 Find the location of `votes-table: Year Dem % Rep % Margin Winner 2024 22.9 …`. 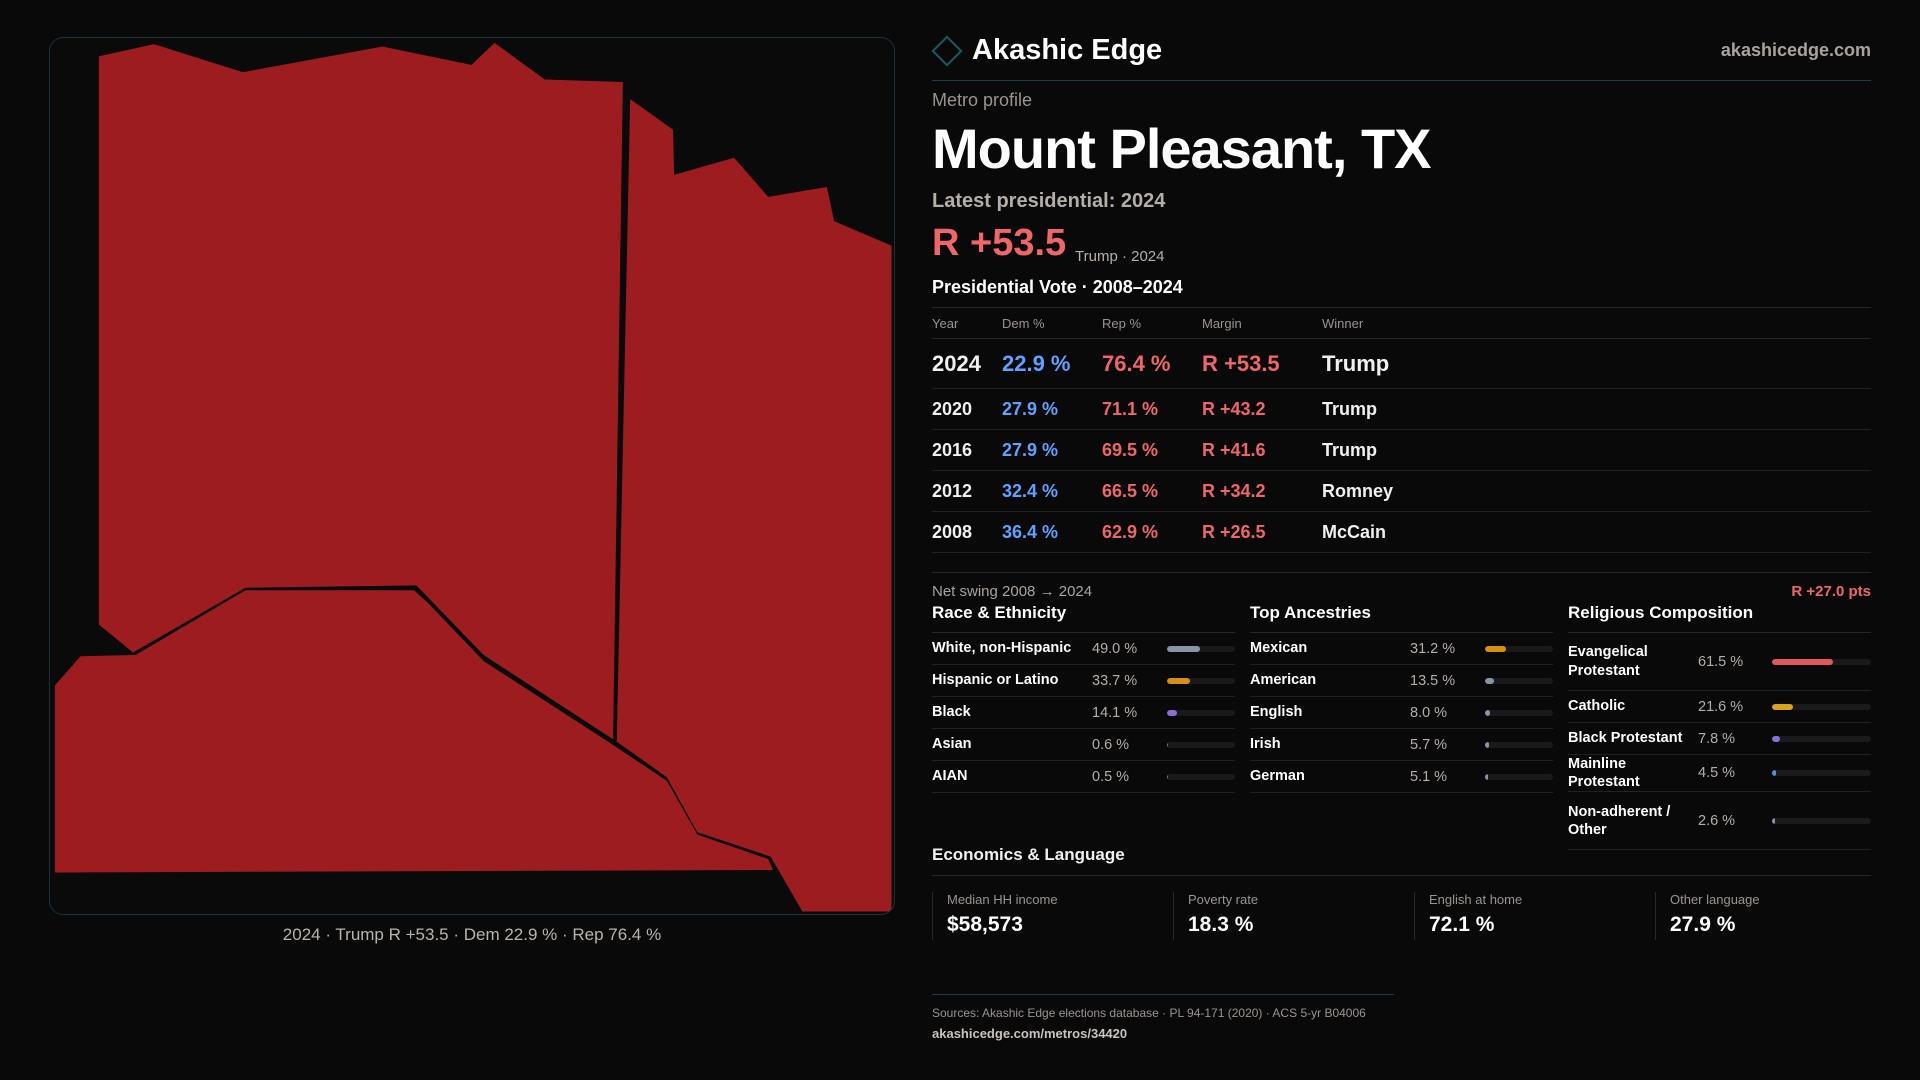

votes-table: Year Dem % Rep % Margin Winner 2024 22.9 … is located at coordinates (1401, 430).